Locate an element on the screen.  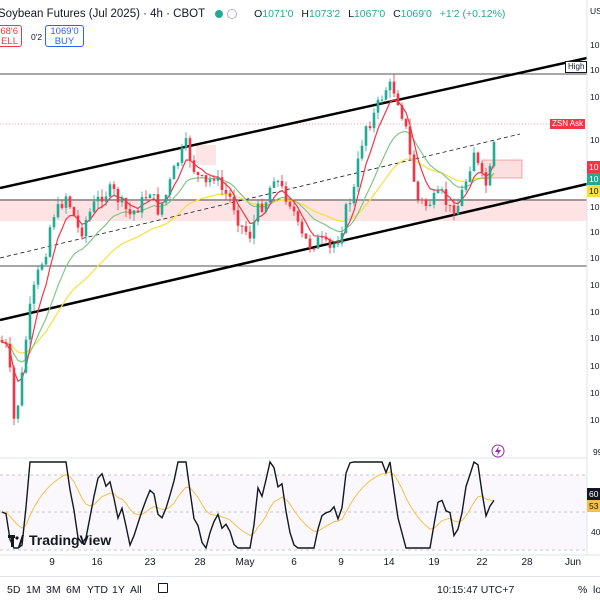
time-label: 9 is located at coordinates (52, 562).